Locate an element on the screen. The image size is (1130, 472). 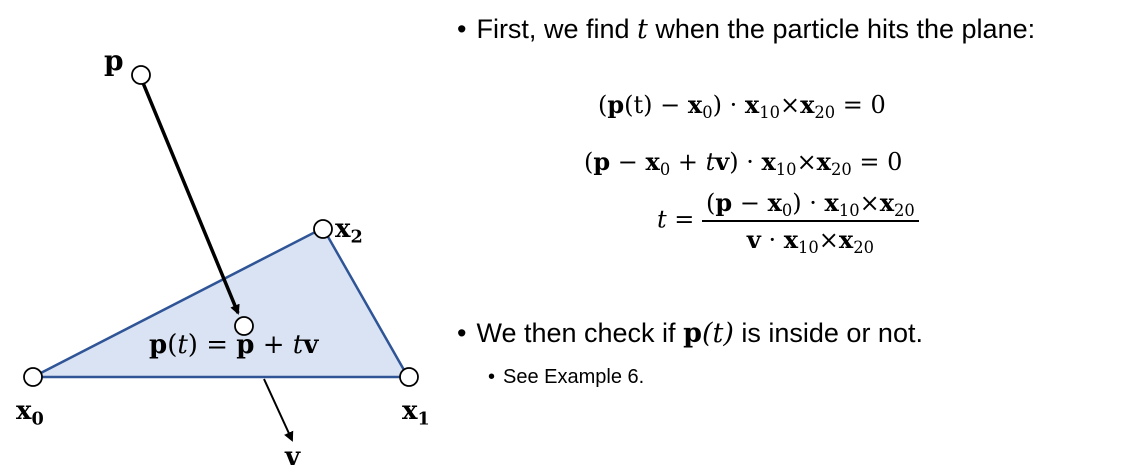
point-x2 is located at coordinates (323, 229).